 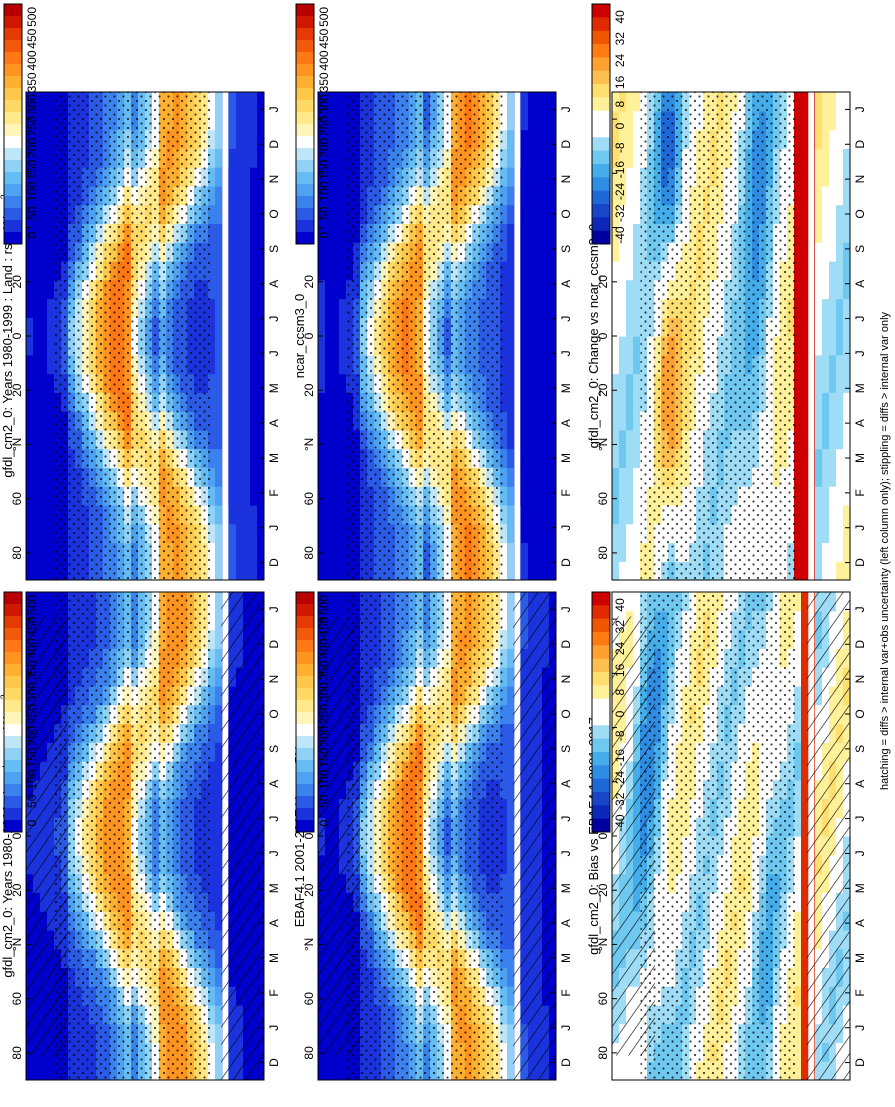 I want to click on y-tick-label: 60, so click(x=309, y=499).